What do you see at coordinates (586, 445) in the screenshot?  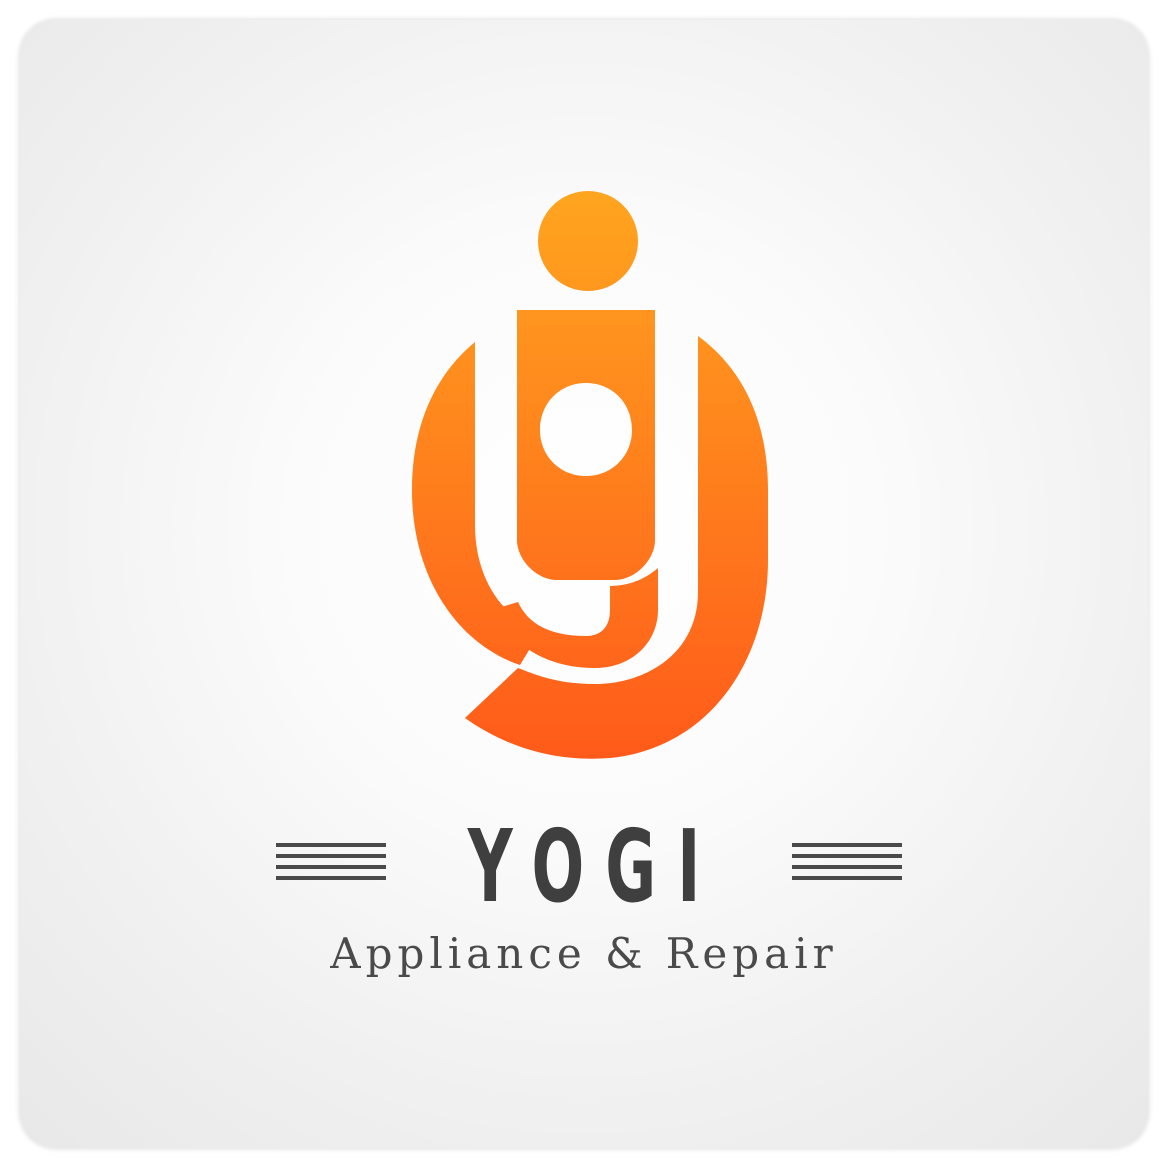 I see `center-capsule-shape` at bounding box center [586, 445].